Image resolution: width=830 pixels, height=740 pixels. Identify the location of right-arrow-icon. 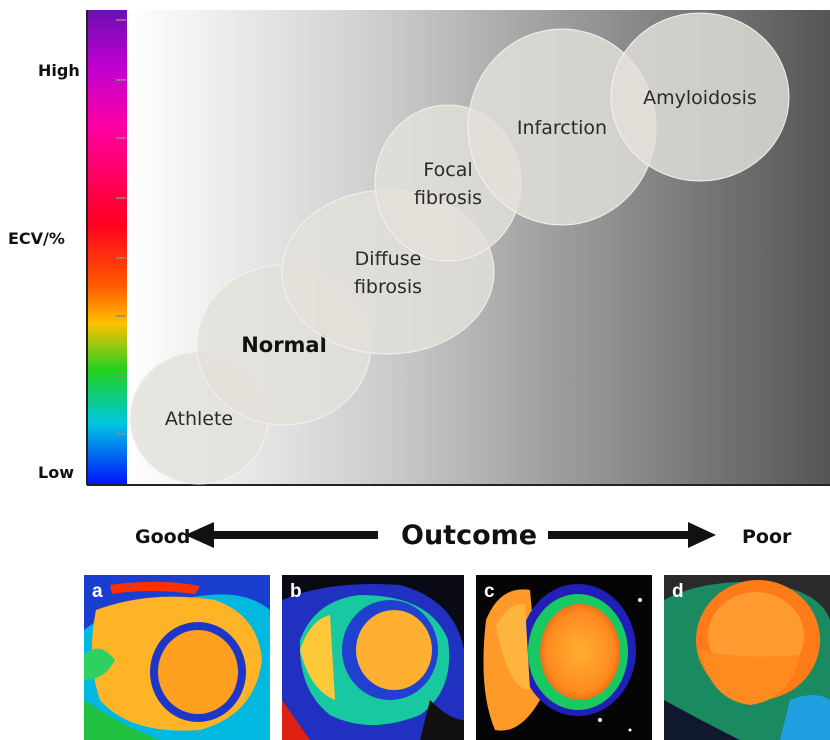
(632, 535).